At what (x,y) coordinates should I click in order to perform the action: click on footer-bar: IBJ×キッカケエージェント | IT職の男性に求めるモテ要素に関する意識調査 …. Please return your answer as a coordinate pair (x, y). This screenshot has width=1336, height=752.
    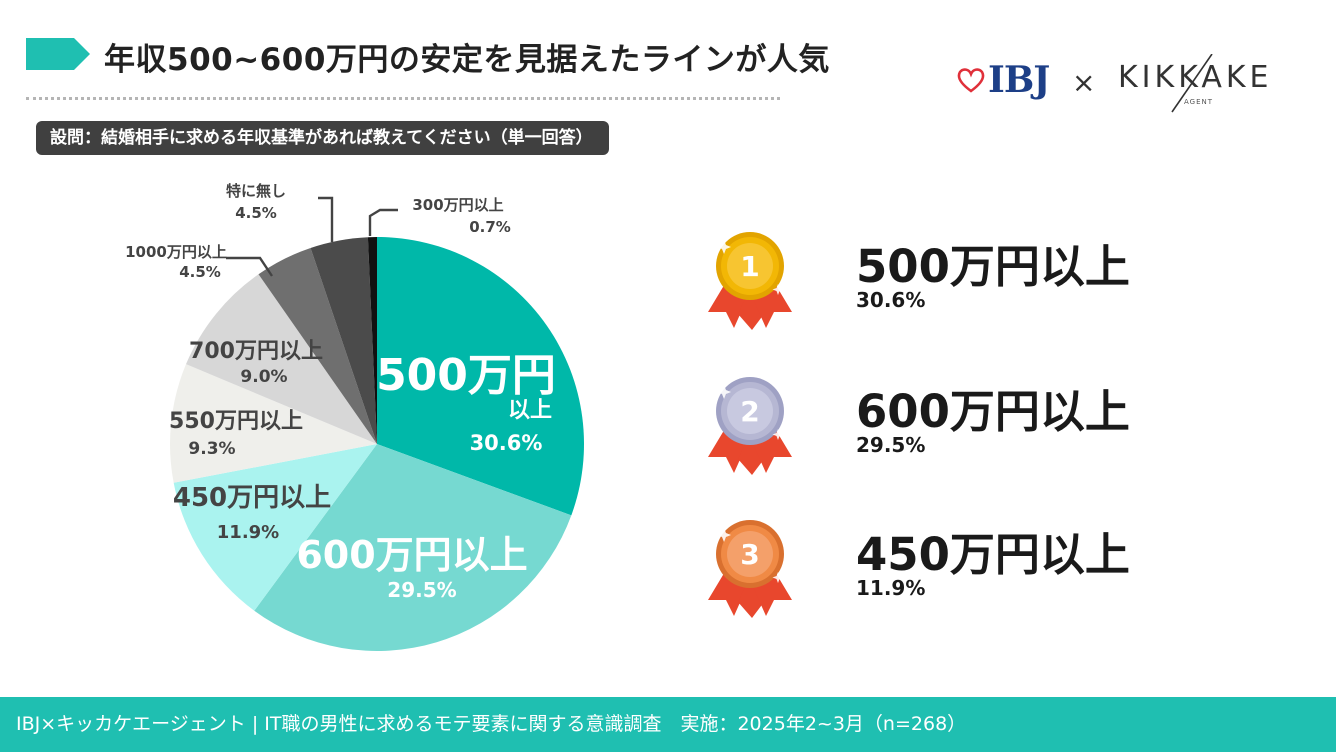
    Looking at the image, I should click on (668, 724).